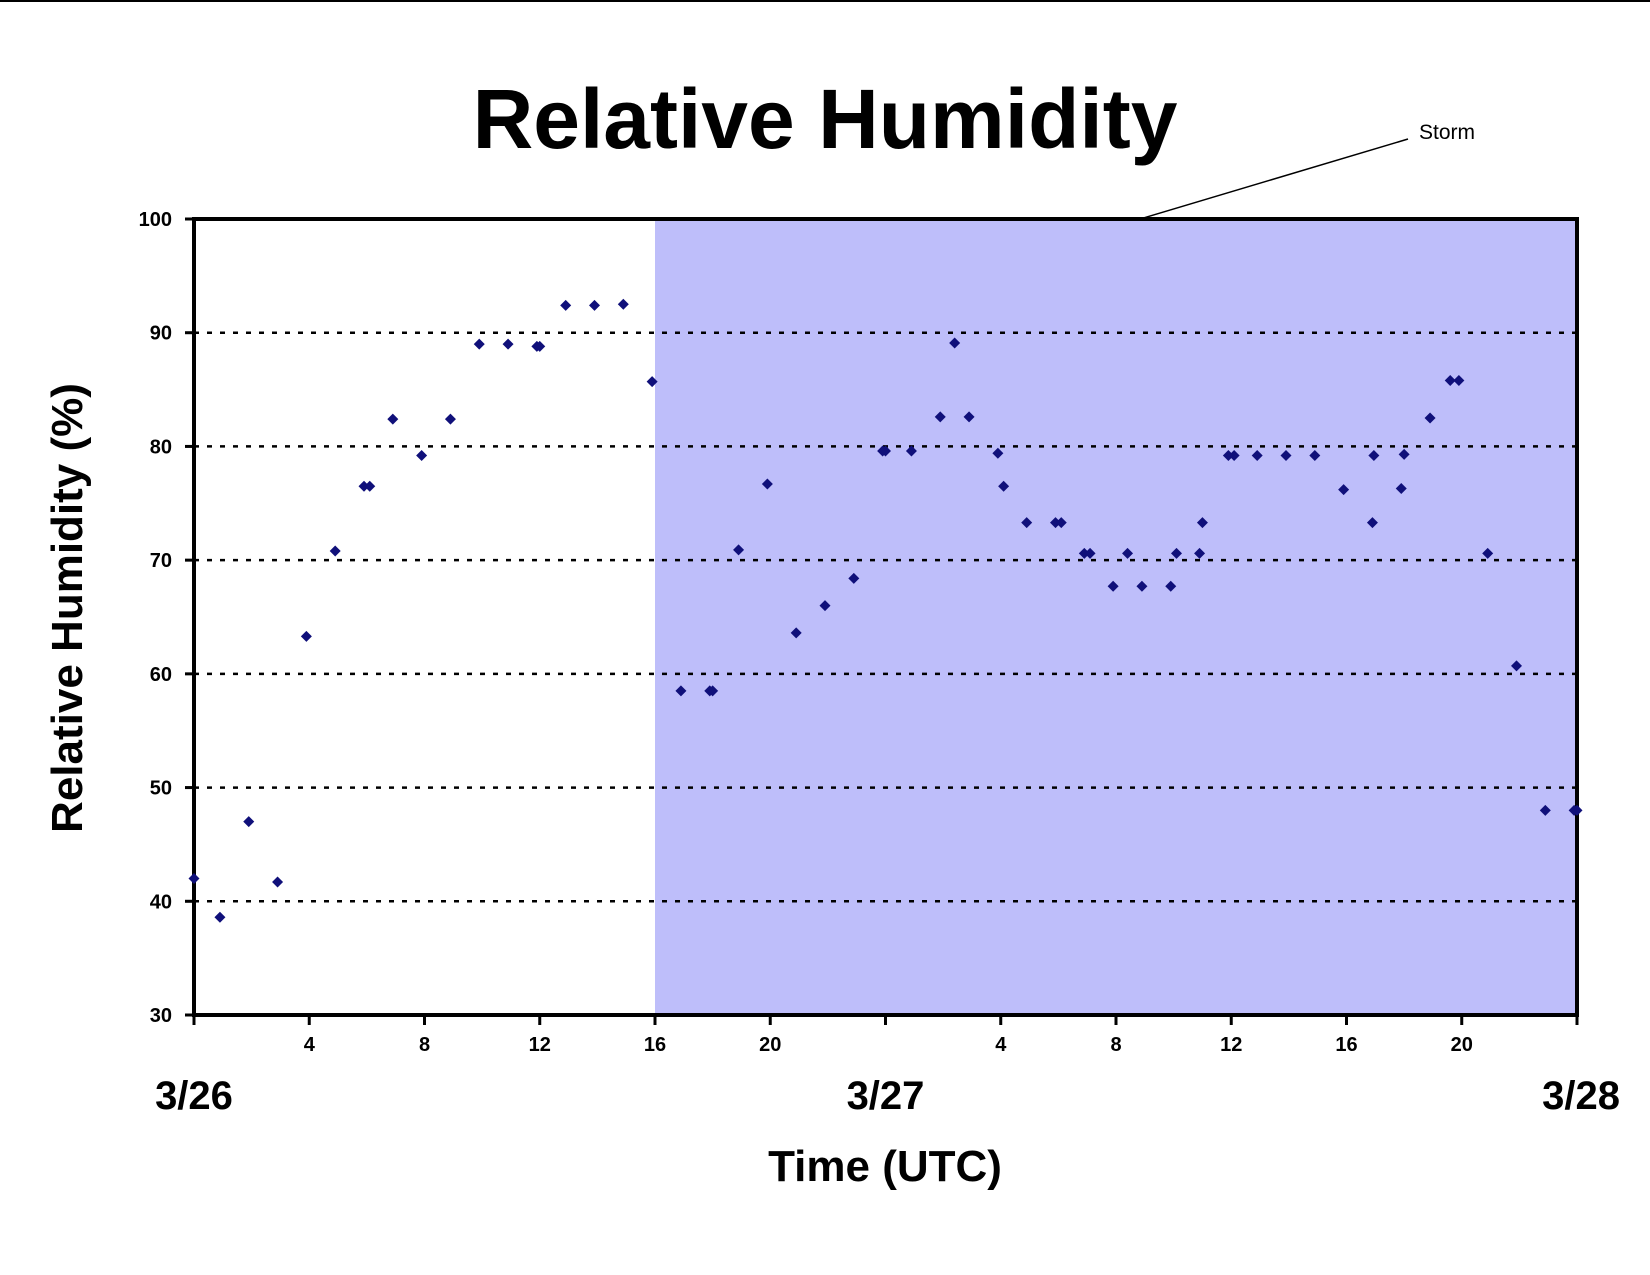 The width and height of the screenshot is (1650, 1275). Describe the element at coordinates (161, 902) in the screenshot. I see `y-tick-label: 40` at that location.